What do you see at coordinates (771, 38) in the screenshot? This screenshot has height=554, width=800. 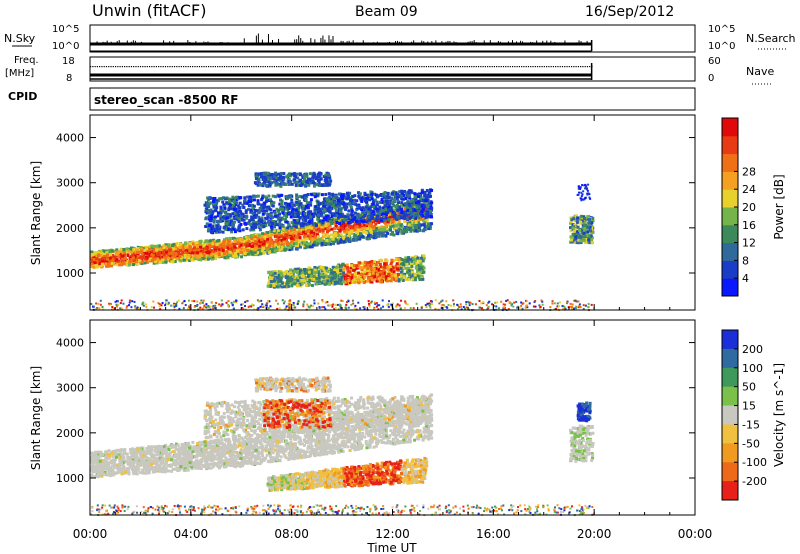 I see `nsearch-label: N.Search` at bounding box center [771, 38].